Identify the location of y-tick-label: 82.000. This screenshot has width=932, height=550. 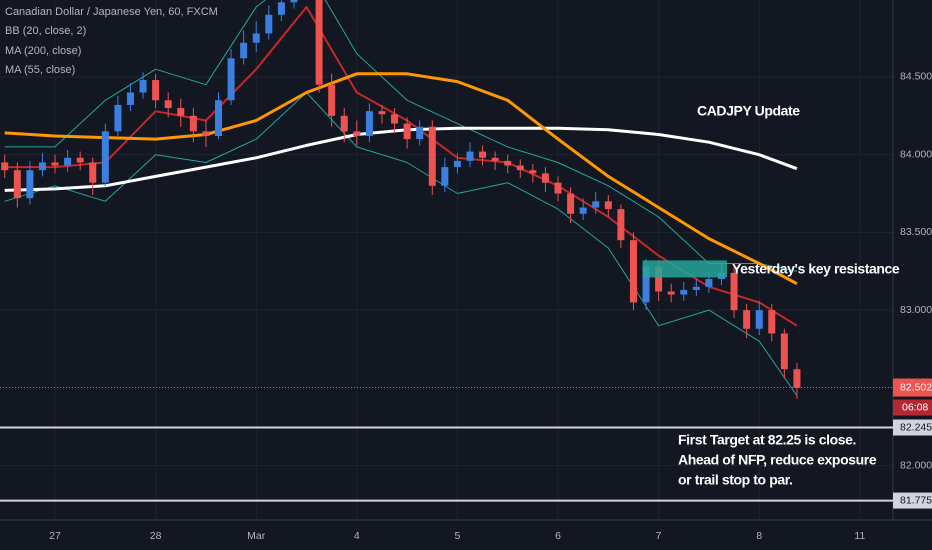
(916, 465).